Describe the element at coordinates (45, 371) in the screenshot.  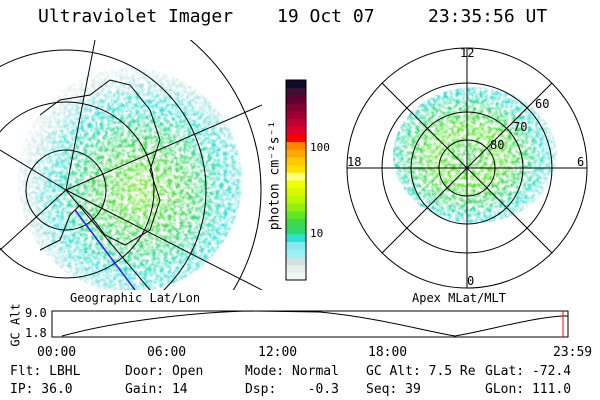
I see `status-filter: Flt: LBHL` at that location.